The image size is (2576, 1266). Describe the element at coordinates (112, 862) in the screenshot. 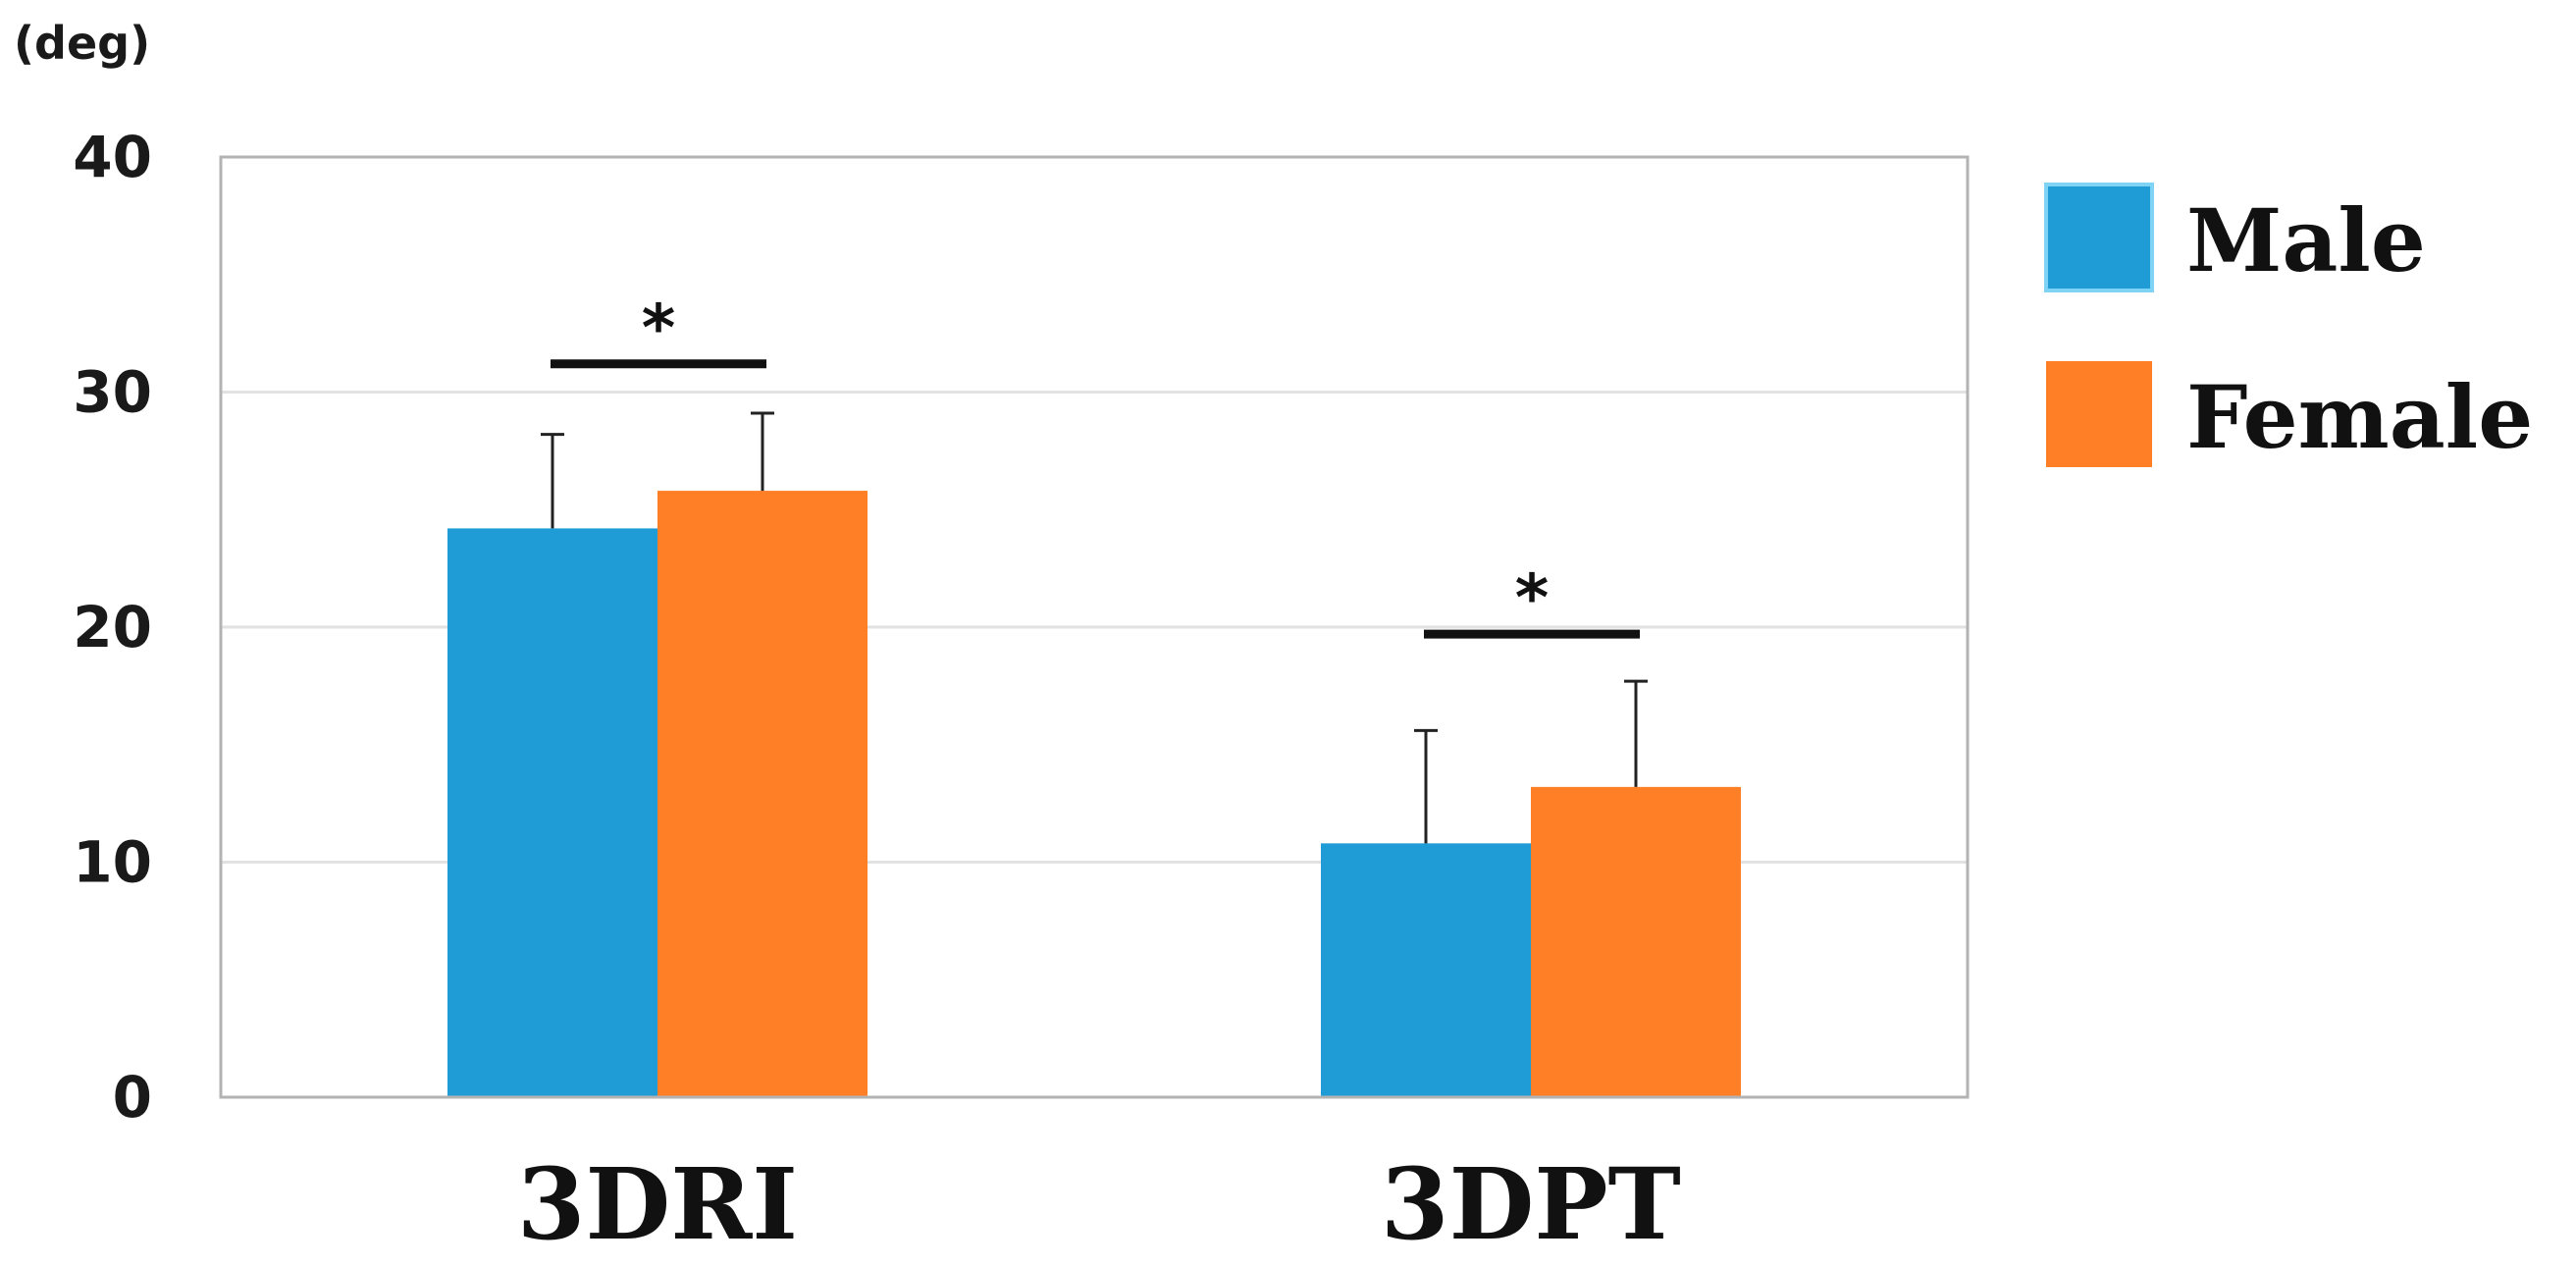

I see `y-tick-label: 10` at that location.